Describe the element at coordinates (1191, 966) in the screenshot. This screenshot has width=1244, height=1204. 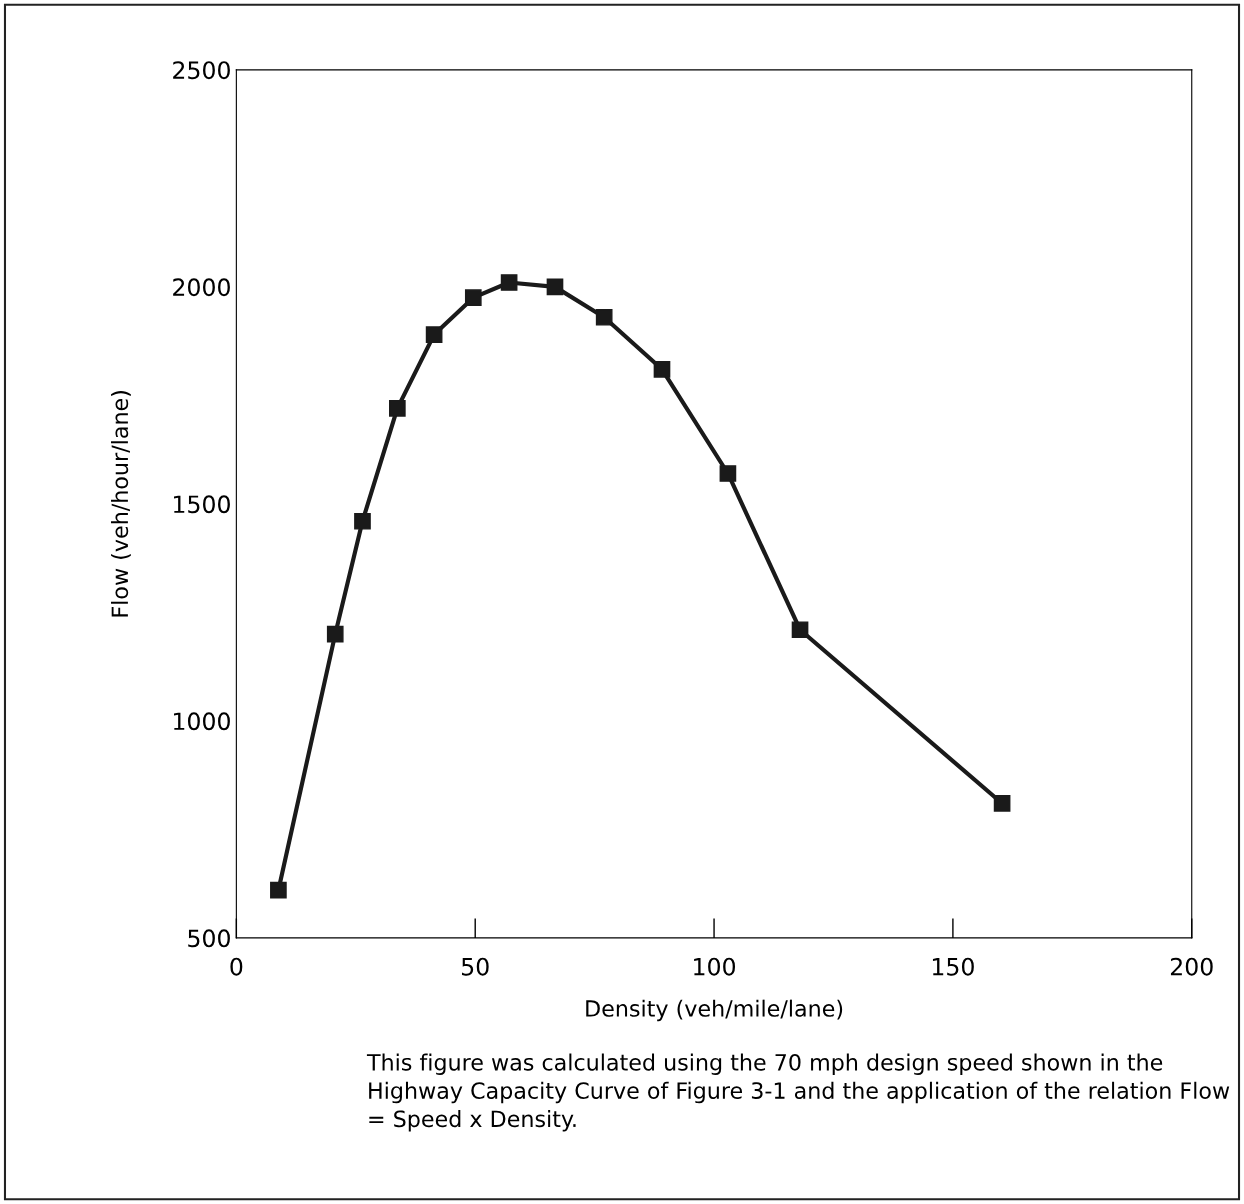
I see `x-tick-label: 200` at that location.